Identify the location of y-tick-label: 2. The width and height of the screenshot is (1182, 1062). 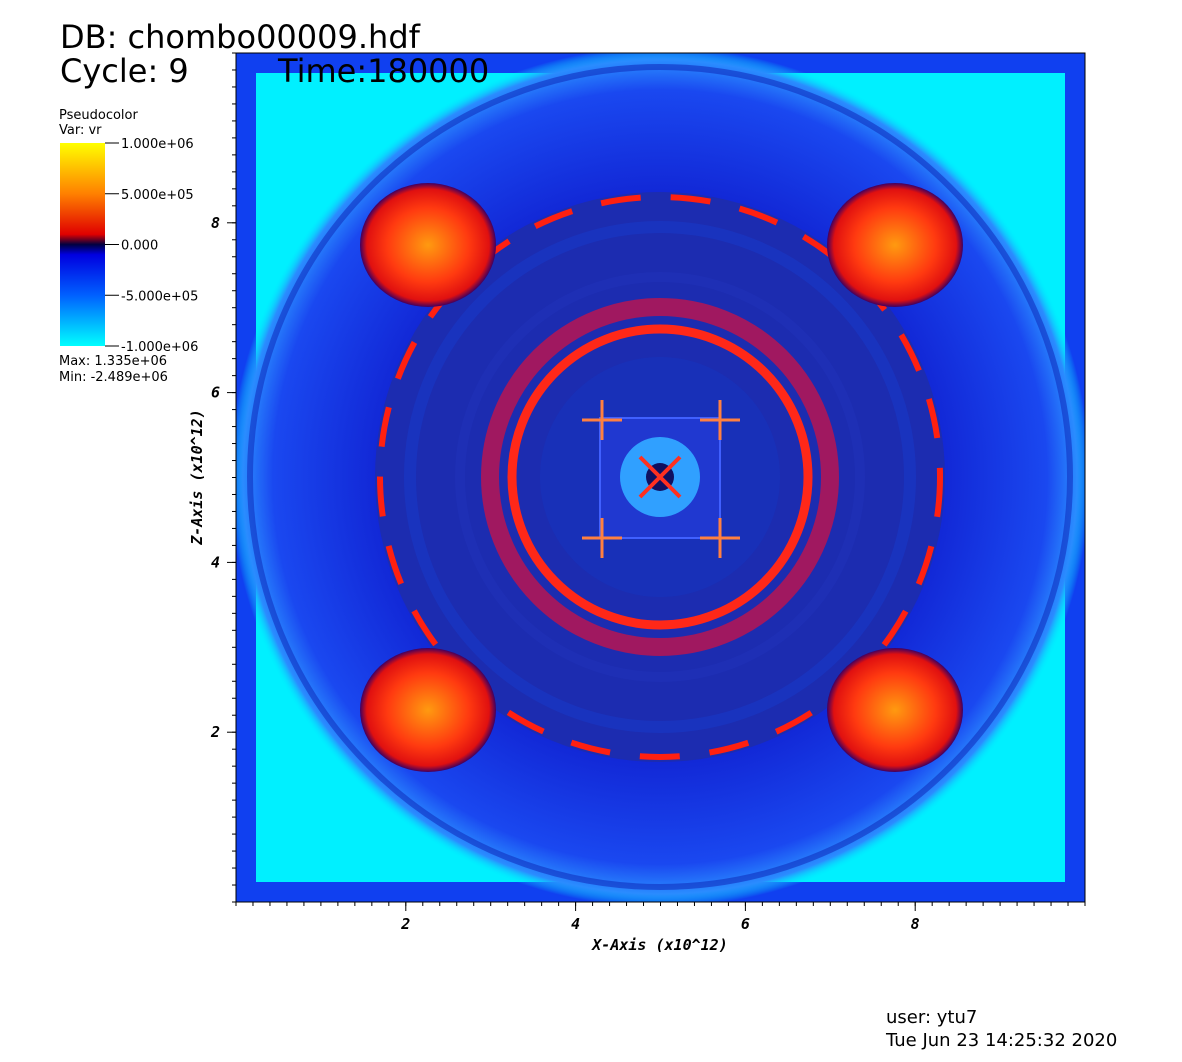
(215, 732).